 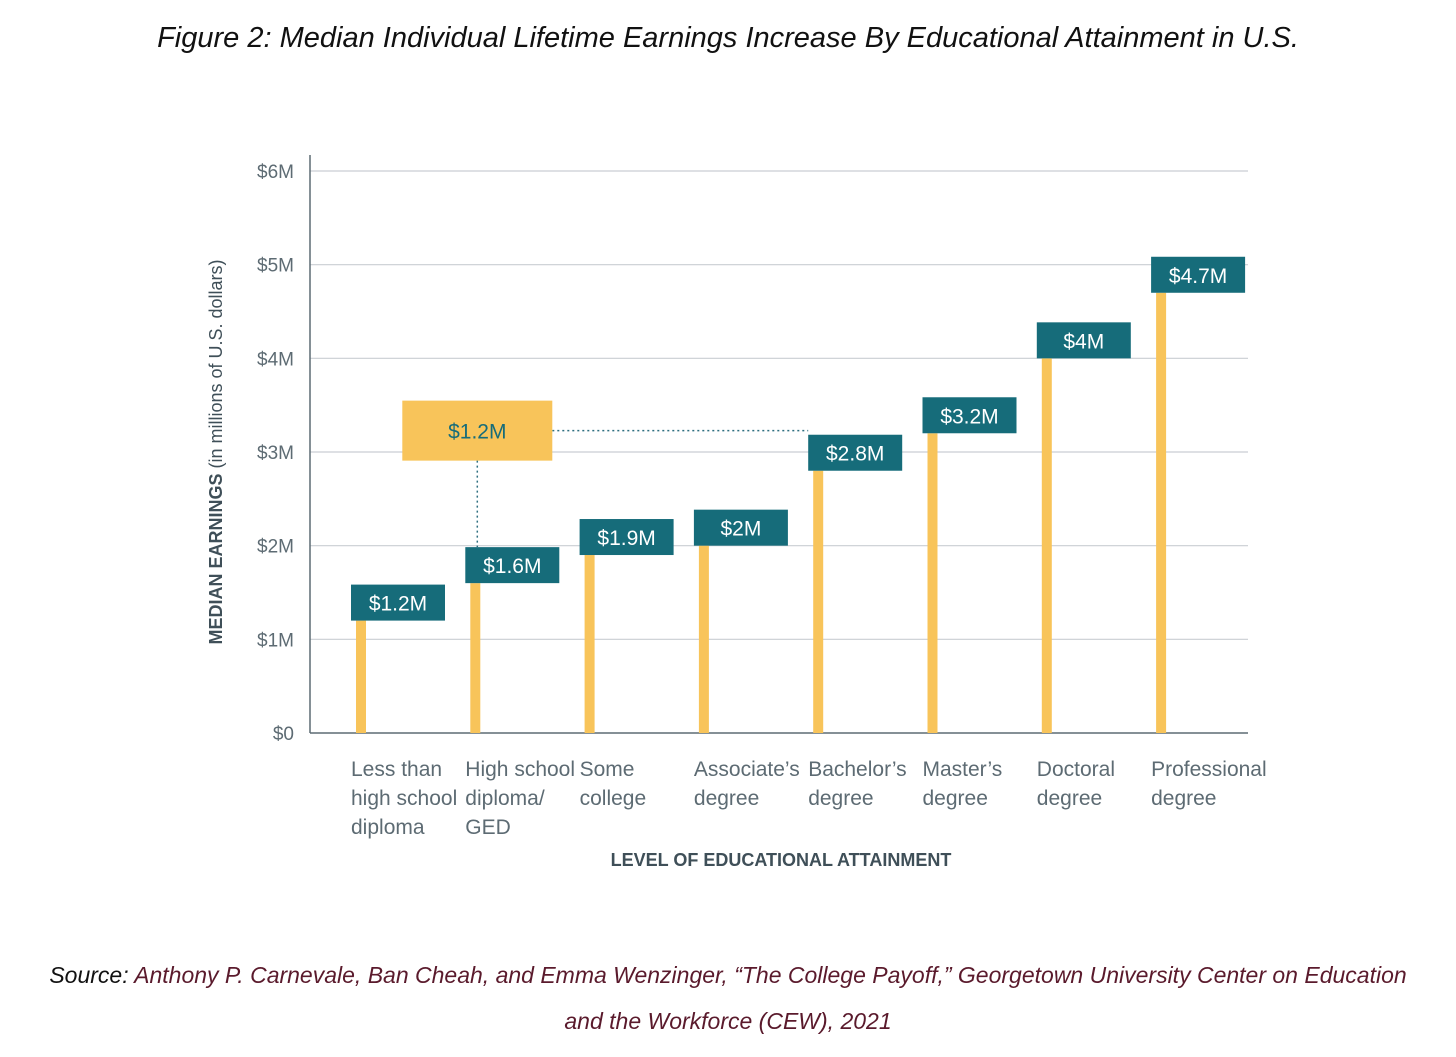 I want to click on x-tick-label: High school diploma/GED, so click(x=520, y=798).